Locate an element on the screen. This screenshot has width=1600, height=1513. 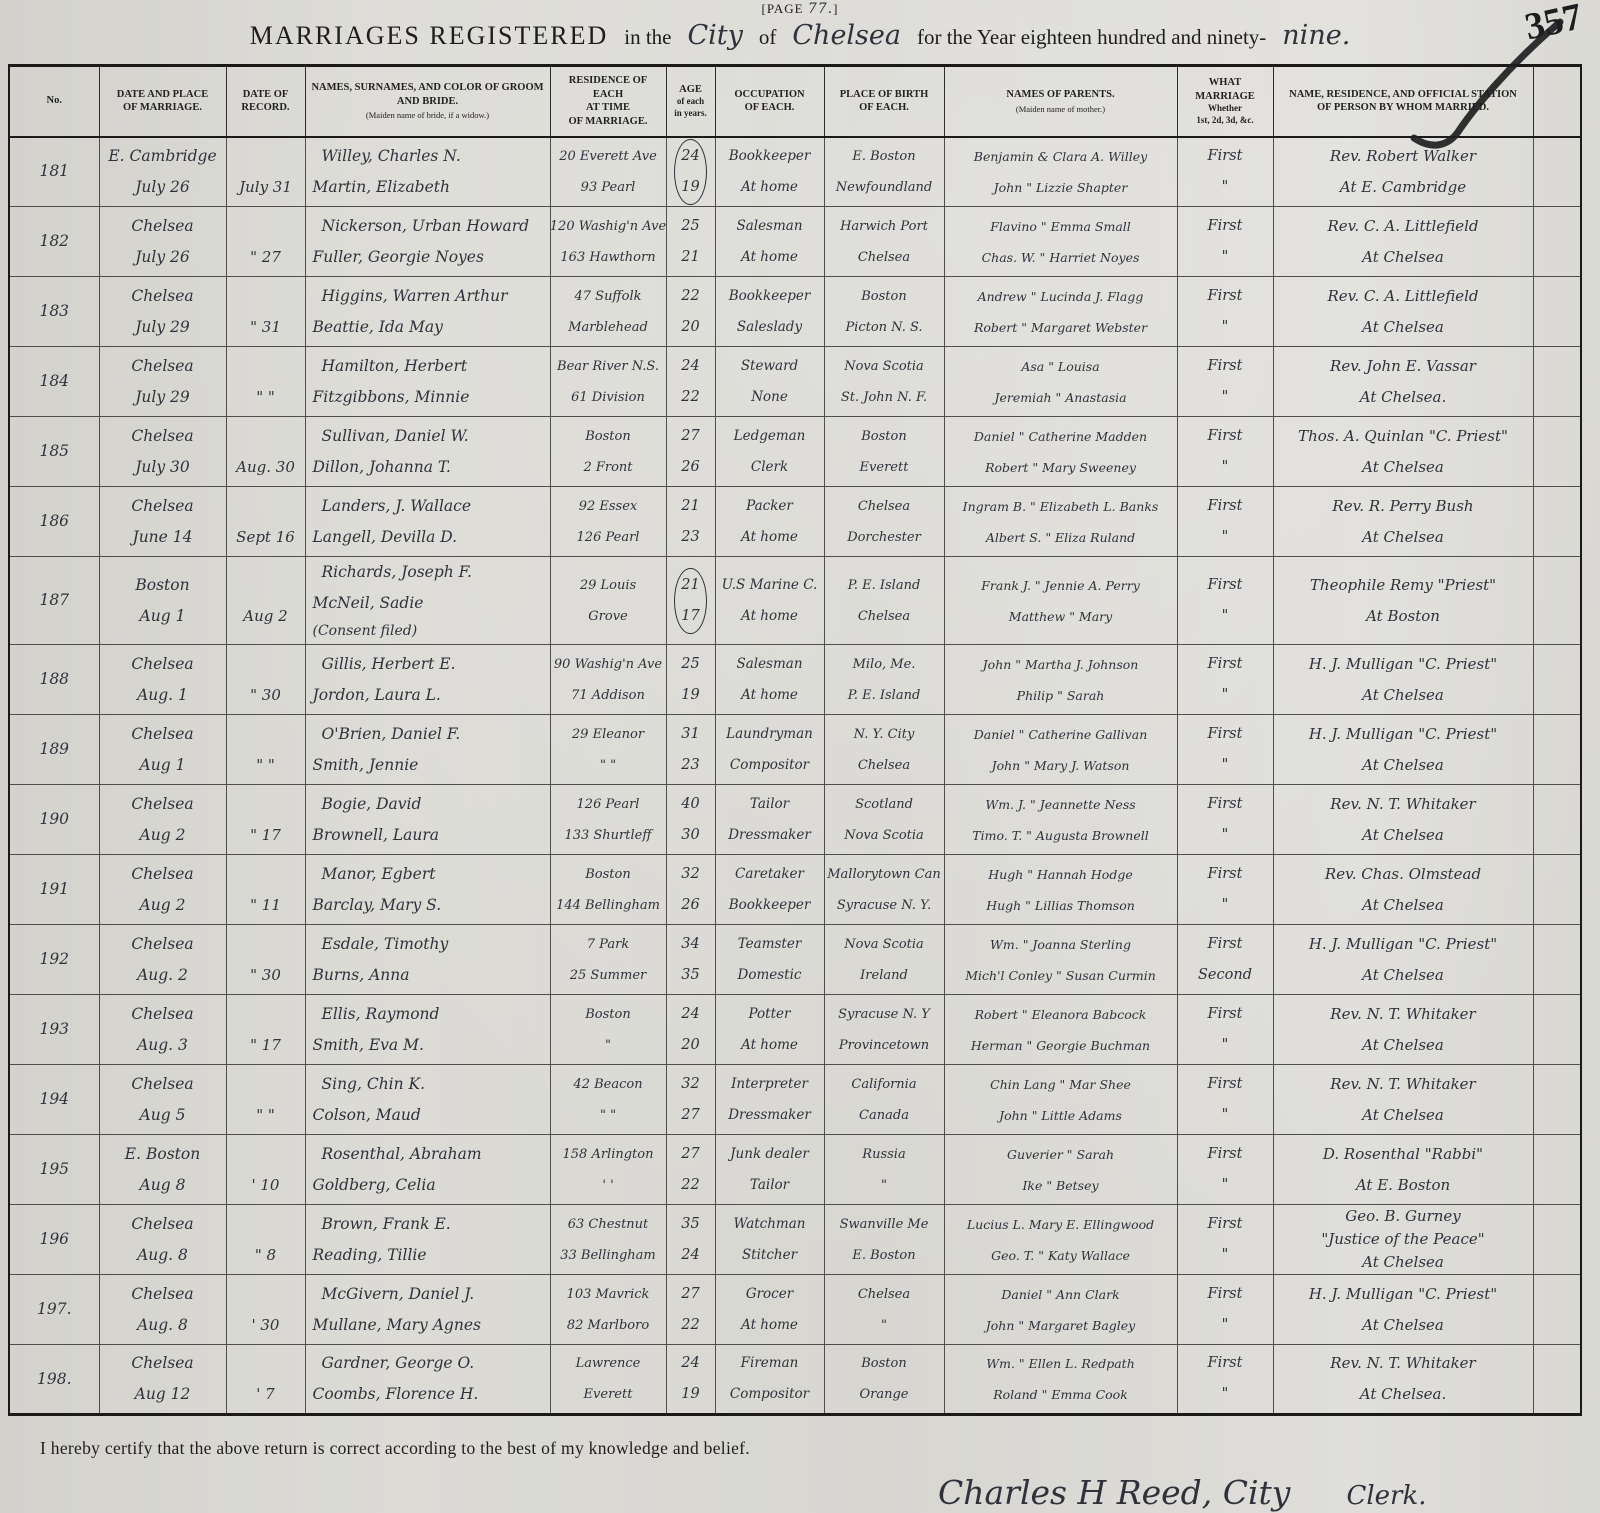
married-by-cell: Rev. John E. Vassar At Chelsea. is located at coordinates (1403, 382).